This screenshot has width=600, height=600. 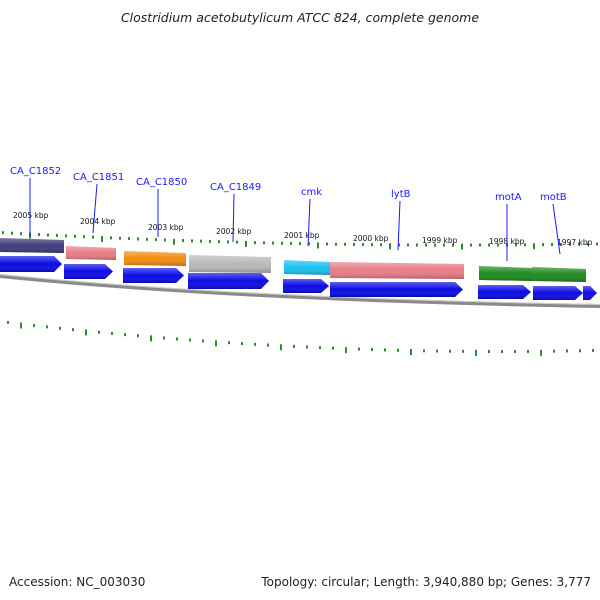 What do you see at coordinates (553, 197) in the screenshot?
I see `gene-label-motb: motB` at bounding box center [553, 197].